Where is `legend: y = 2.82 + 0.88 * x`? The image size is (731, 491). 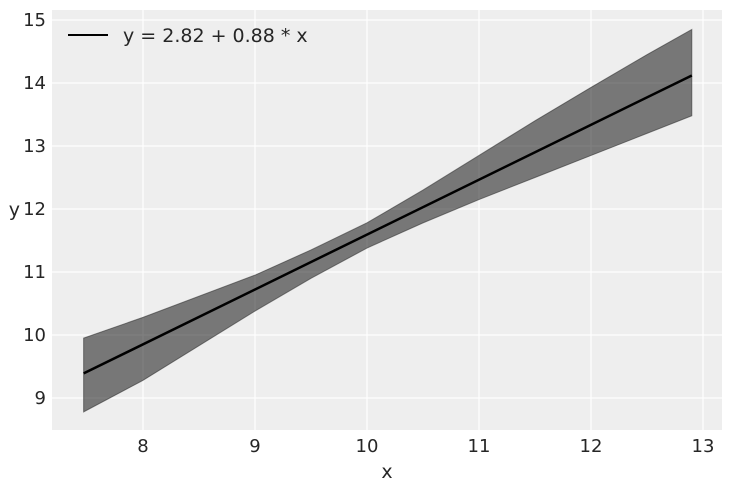
legend: y = 2.82 + 0.88 * x is located at coordinates (188, 36).